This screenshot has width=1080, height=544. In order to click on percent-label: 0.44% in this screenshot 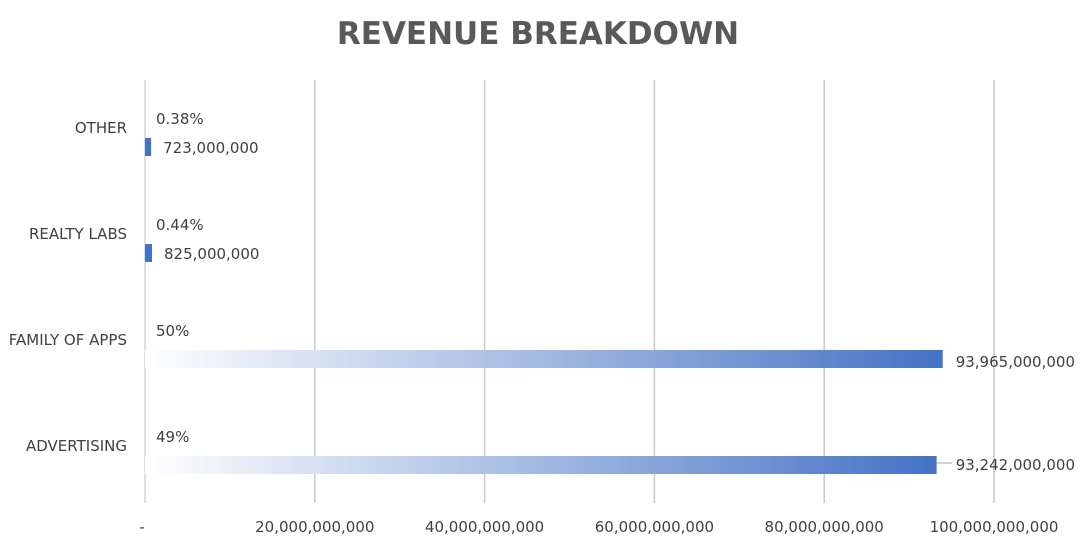, I will do `click(180, 225)`.